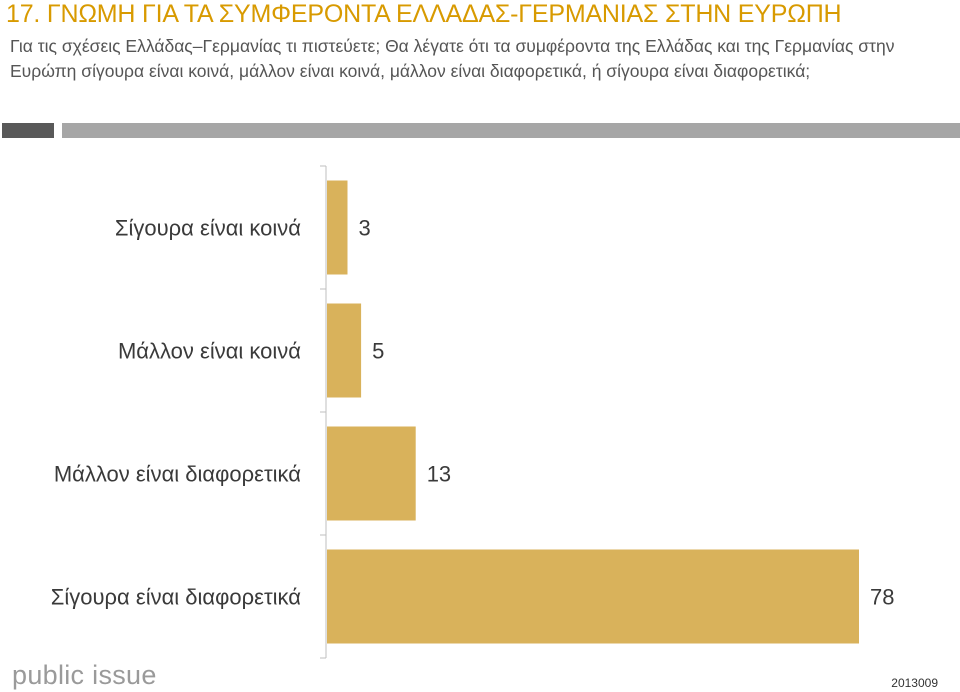 This screenshot has height=692, width=960. Describe the element at coordinates (511, 130) in the screenshot. I see `header-divider-light` at that location.